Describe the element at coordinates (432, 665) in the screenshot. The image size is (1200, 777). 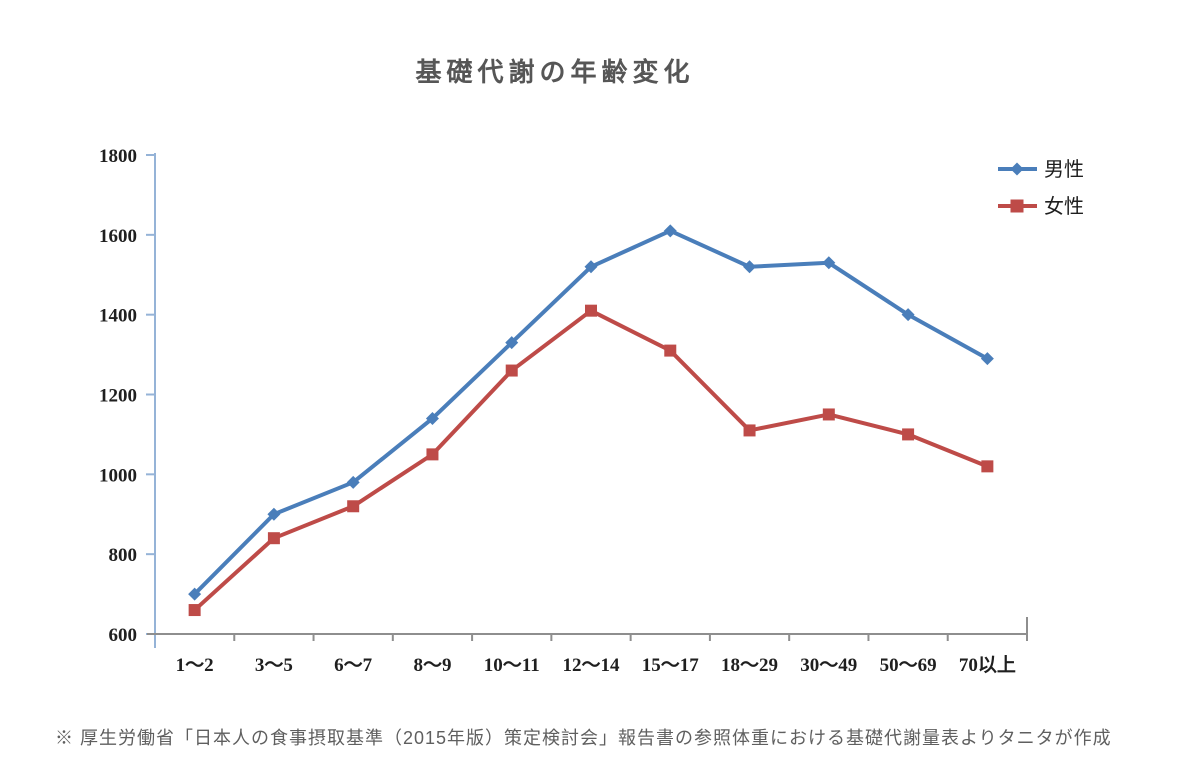
I see `x-tick-label: 8〜9` at that location.